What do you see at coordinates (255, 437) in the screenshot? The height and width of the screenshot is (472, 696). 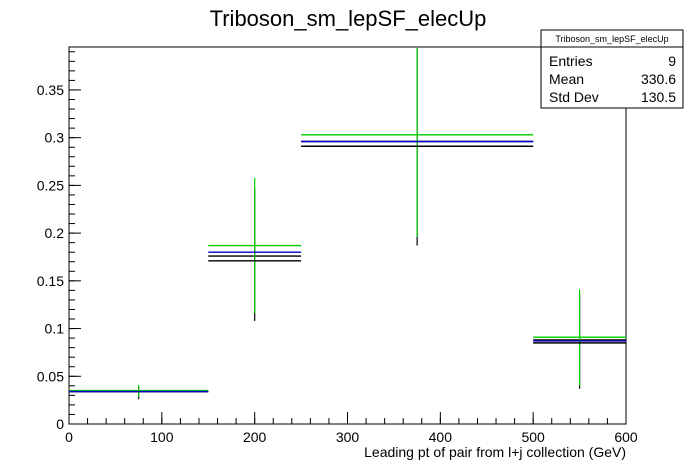 I see `x-tick-label: 200` at bounding box center [255, 437].